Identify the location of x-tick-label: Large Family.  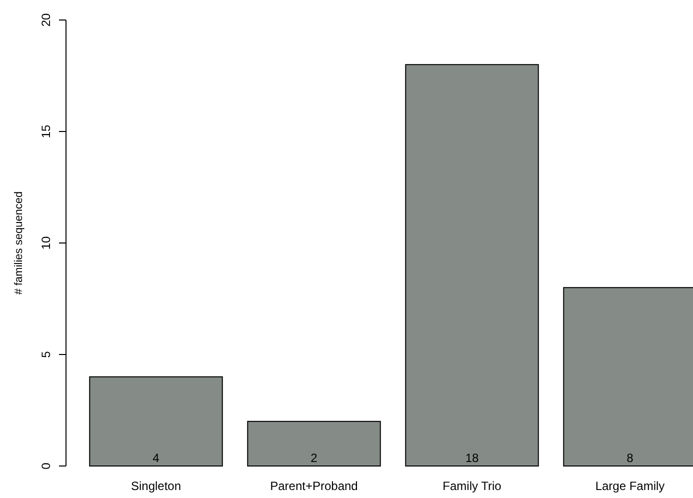
(630, 486).